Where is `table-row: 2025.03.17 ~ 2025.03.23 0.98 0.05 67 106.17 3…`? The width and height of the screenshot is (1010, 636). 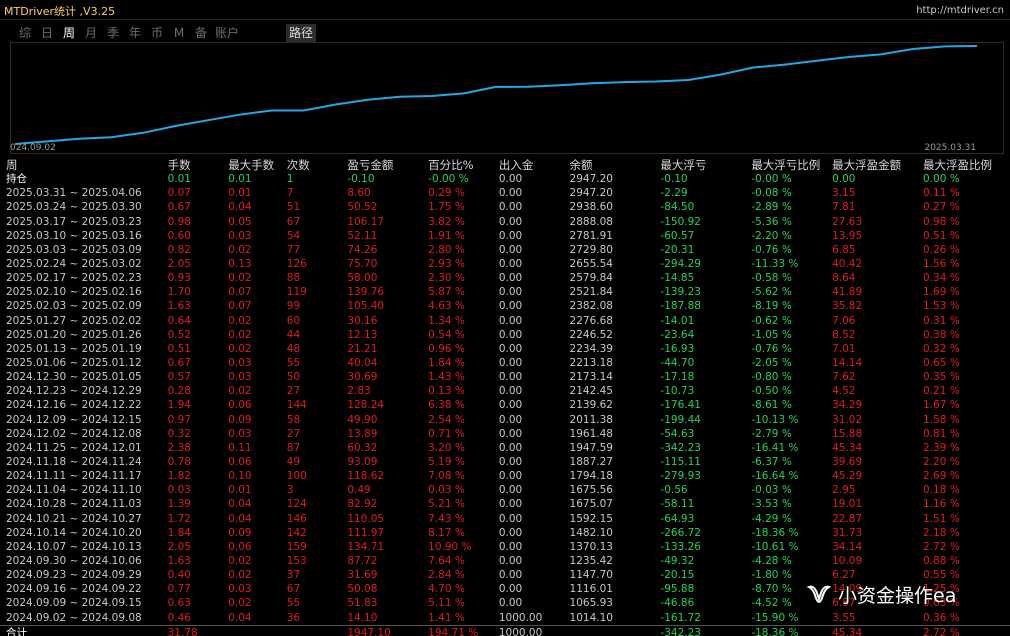
table-row: 2025.03.17 ~ 2025.03.23 0.98 0.05 67 106.17 3… is located at coordinates (505, 222).